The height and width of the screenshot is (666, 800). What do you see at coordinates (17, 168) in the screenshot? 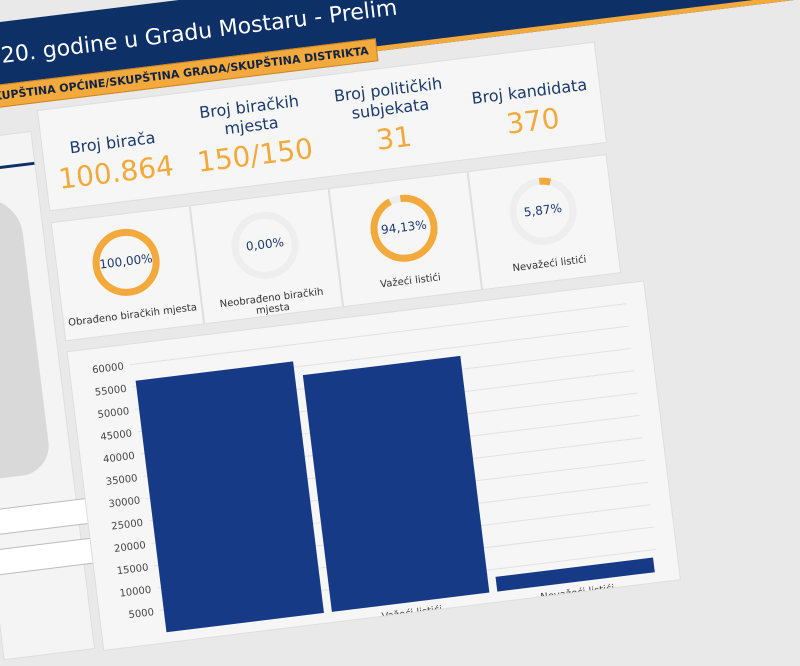
I see `panel-divider` at bounding box center [17, 168].